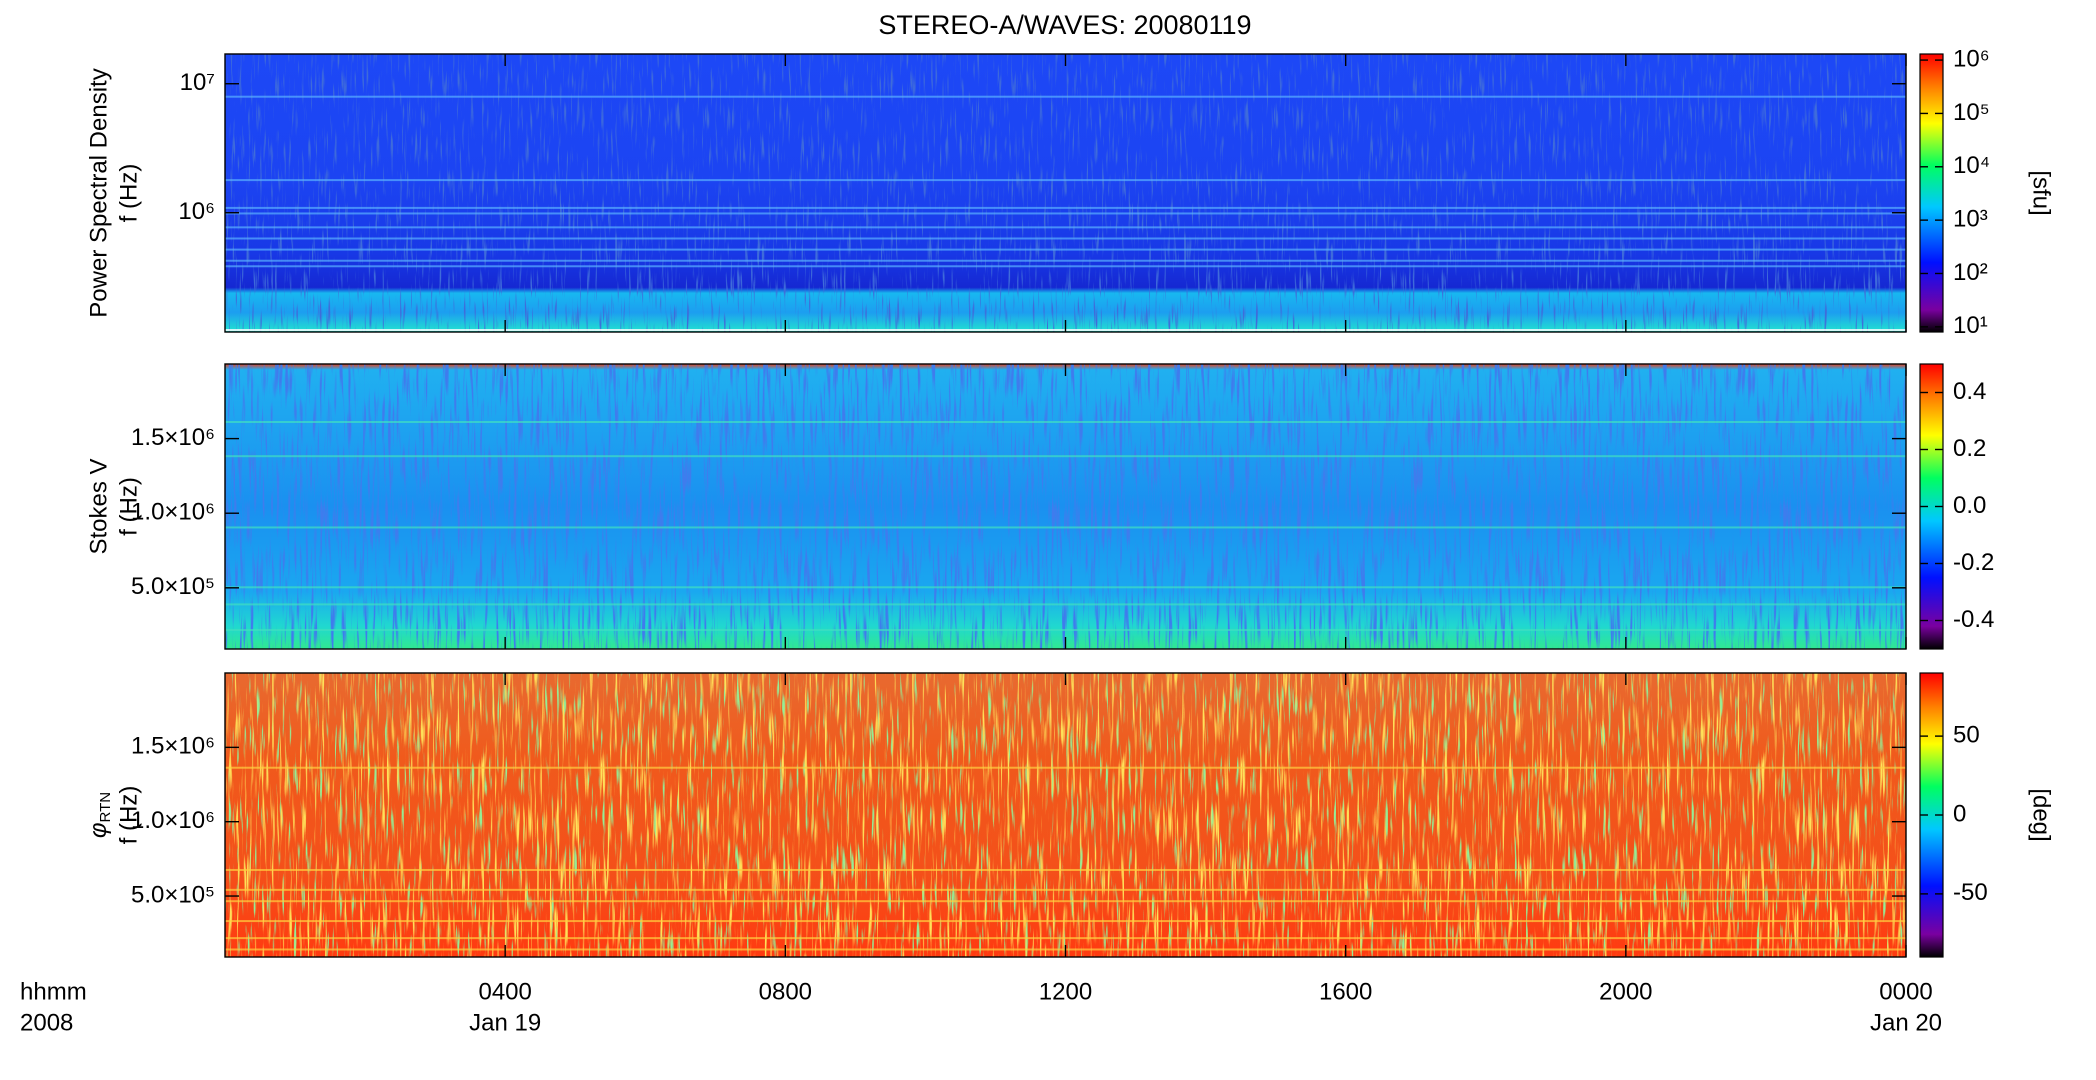 The height and width of the screenshot is (1080, 2096). I want to click on colorbar-tick-label: 10², so click(1970, 272).